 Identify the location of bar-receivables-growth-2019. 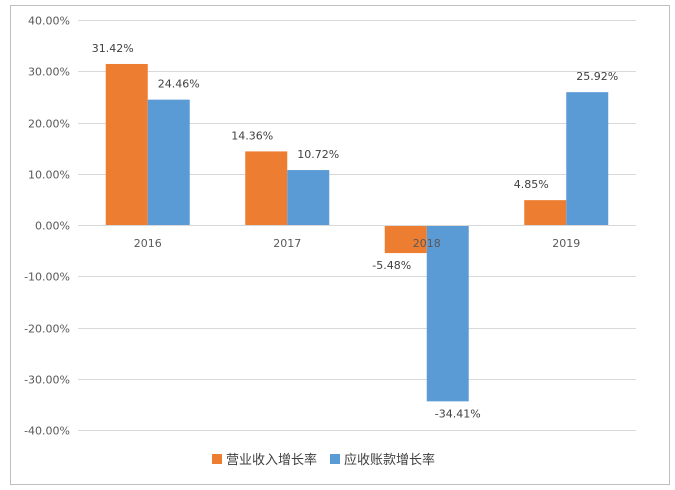
(587, 158).